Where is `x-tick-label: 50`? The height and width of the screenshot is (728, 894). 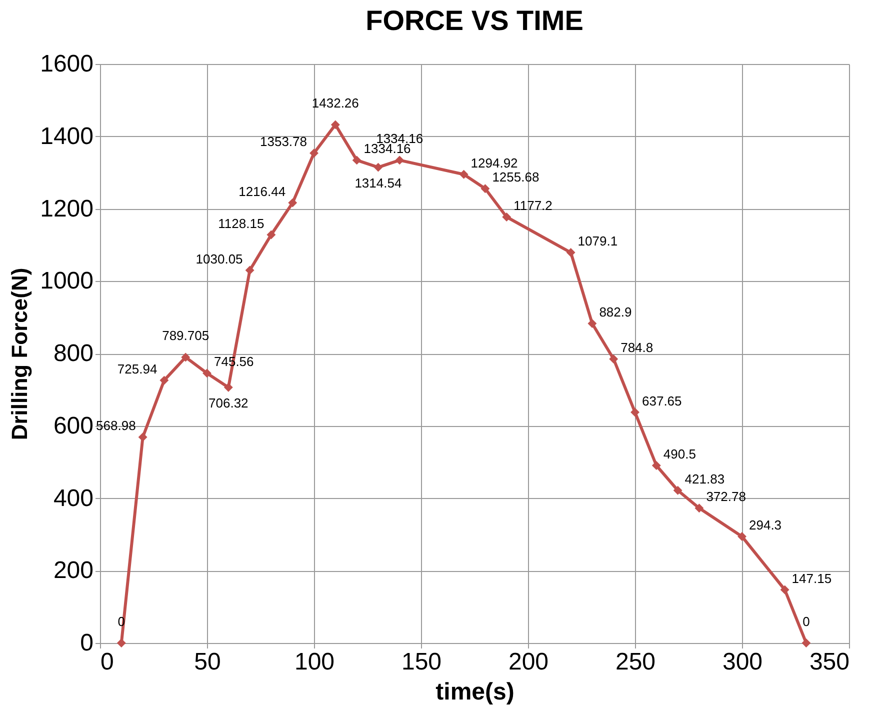
x-tick-label: 50 is located at coordinates (207, 662).